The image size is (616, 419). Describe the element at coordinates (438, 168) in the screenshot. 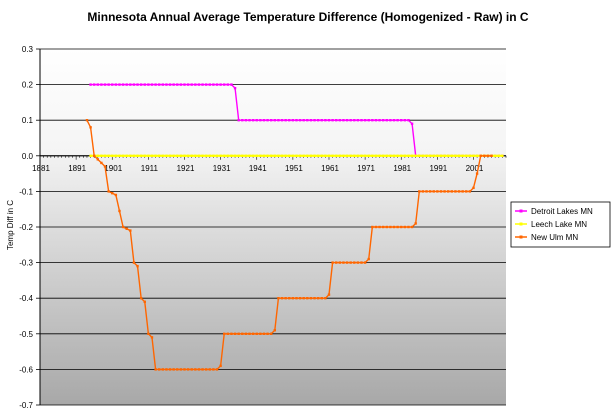

I see `x-tick-label: 1991` at that location.